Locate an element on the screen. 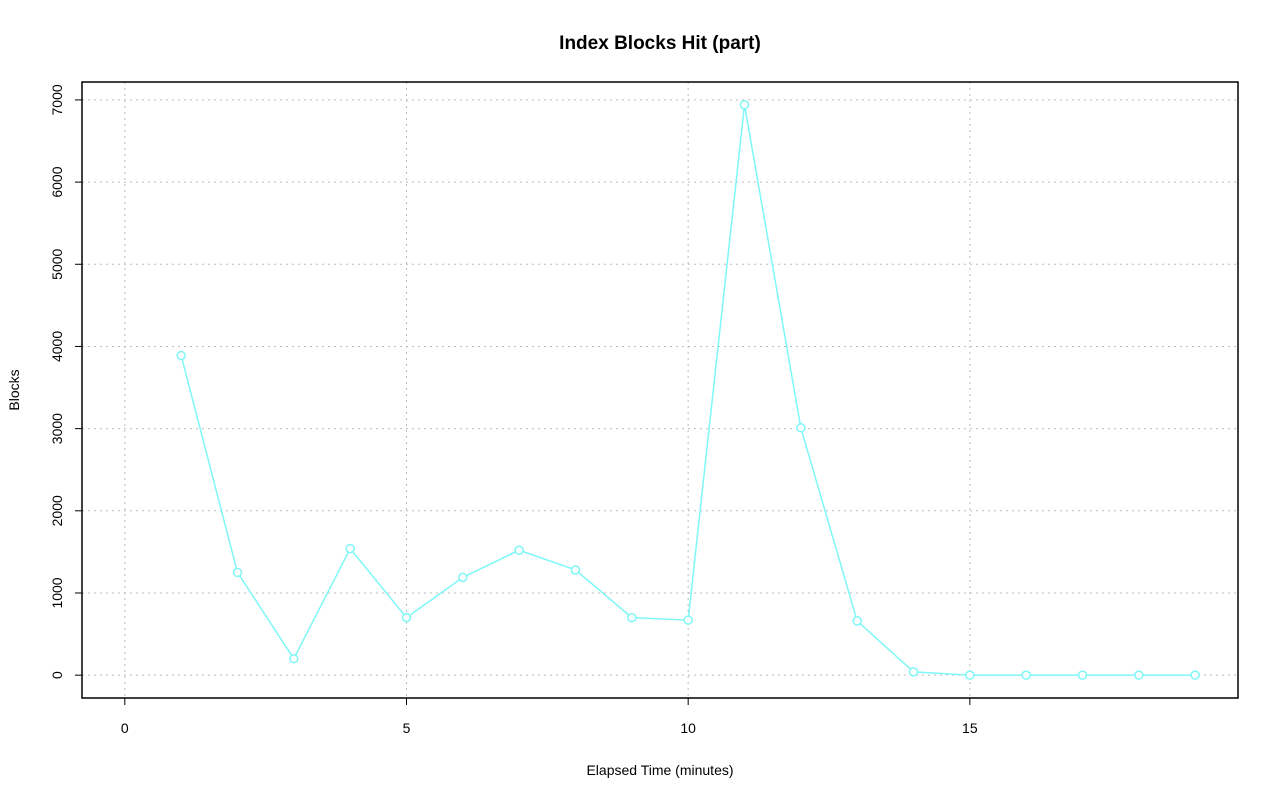 The height and width of the screenshot is (806, 1280). y-tick-label: 4000 is located at coordinates (57, 346).